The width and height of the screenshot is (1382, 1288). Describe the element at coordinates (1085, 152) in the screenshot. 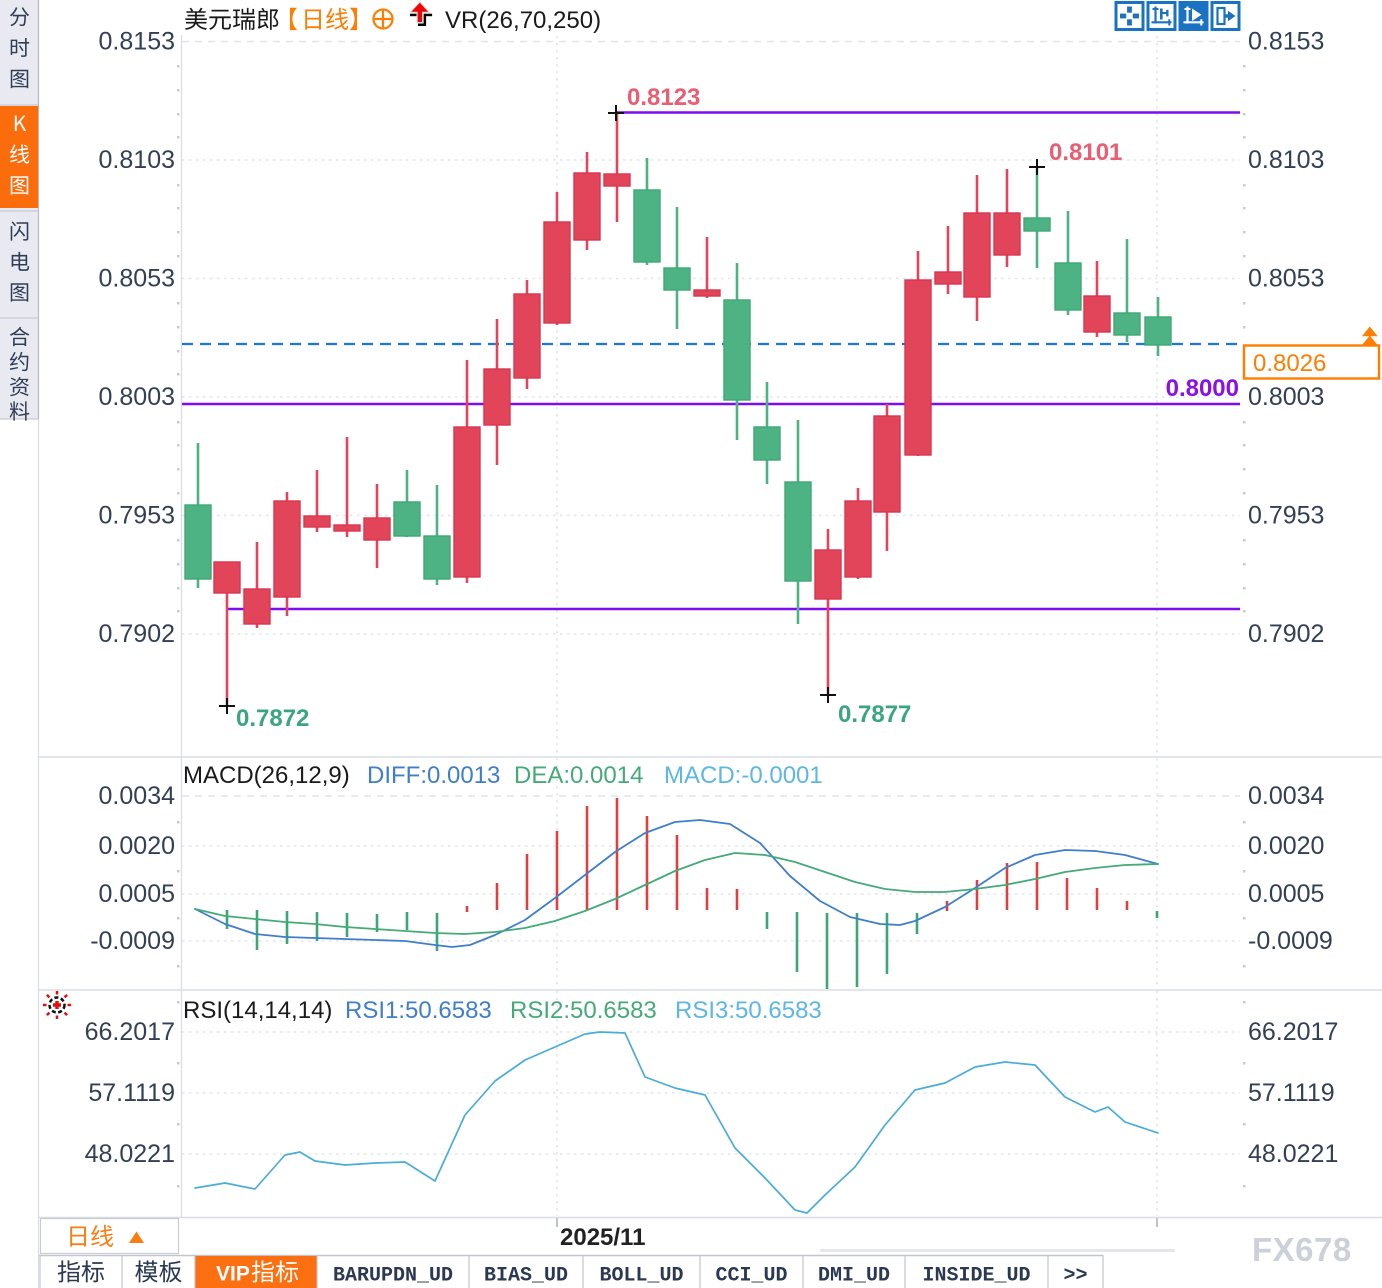

I see `svg-text: 0.8101` at that location.